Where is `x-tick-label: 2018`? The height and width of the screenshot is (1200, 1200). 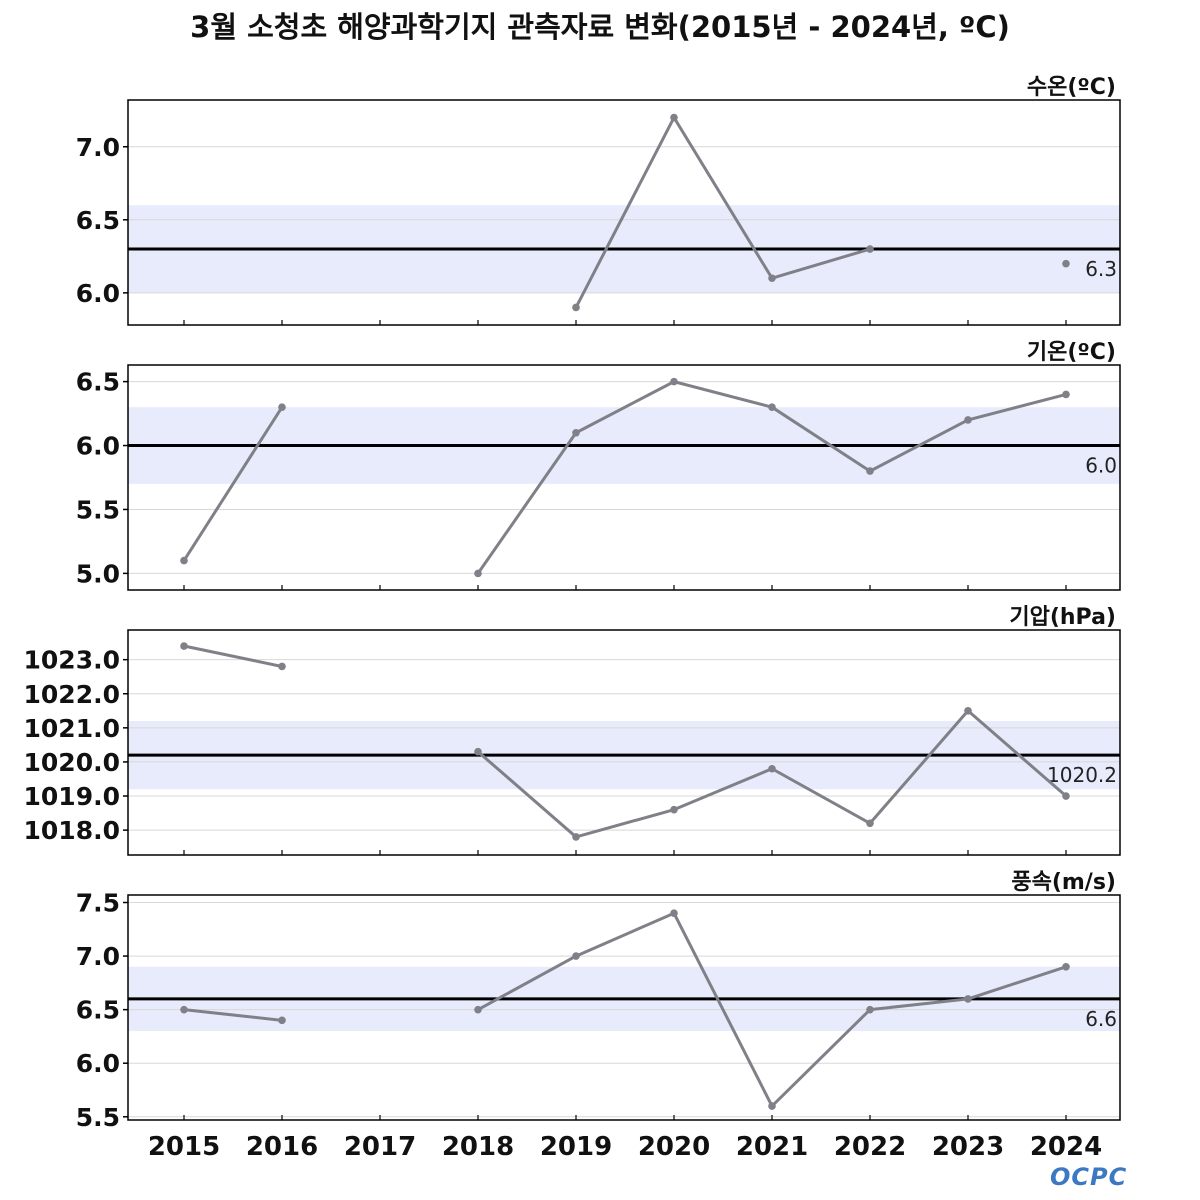 x-tick-label: 2018 is located at coordinates (478, 1147).